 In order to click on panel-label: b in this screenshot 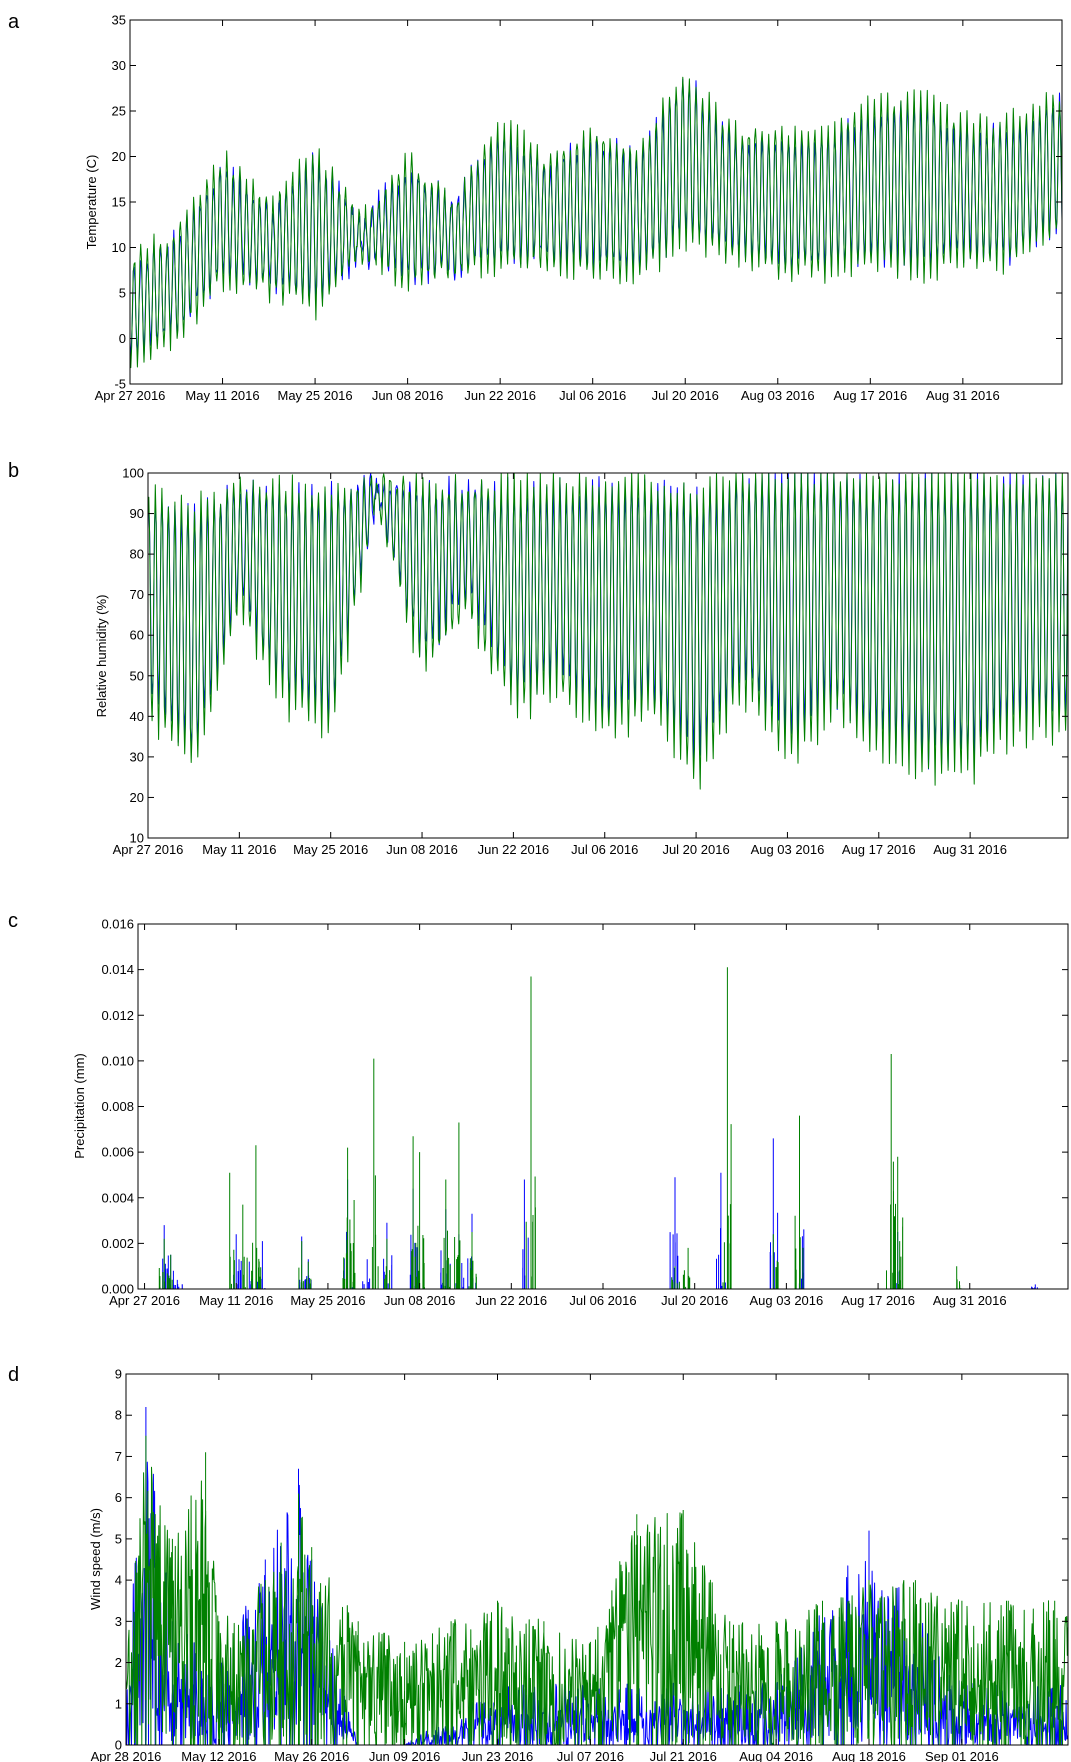, I will do `click(13, 471)`.